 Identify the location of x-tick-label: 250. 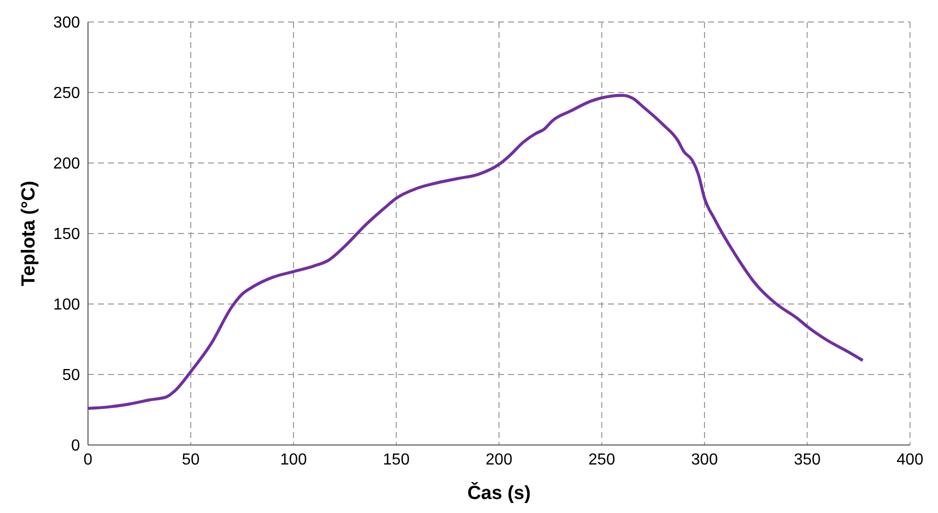
(602, 459).